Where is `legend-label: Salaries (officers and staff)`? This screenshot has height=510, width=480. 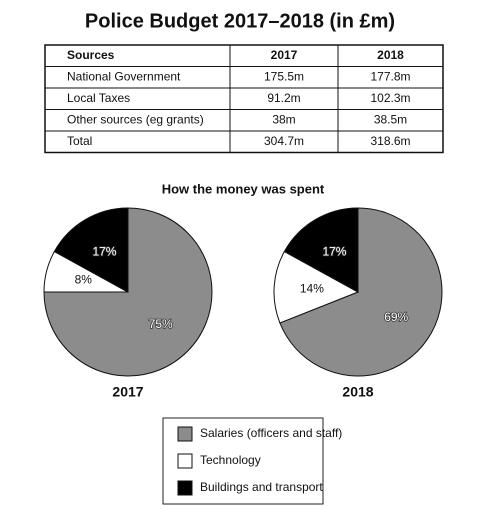
legend-label: Salaries (officers and staff) is located at coordinates (271, 433).